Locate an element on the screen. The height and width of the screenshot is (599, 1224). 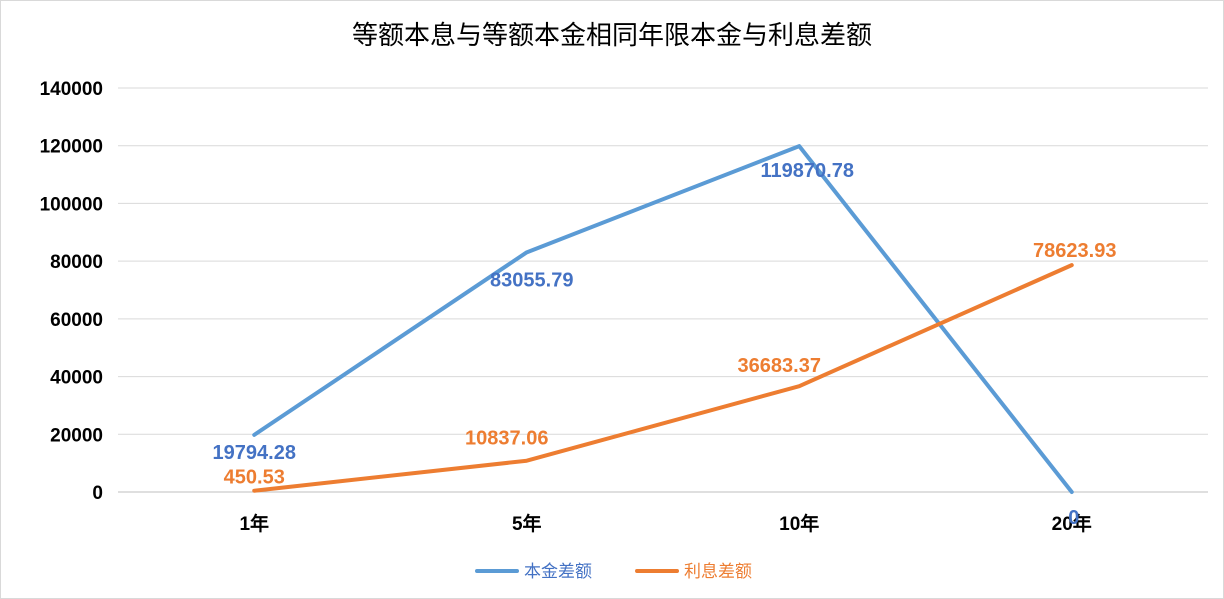
x-tick-label: 20年 is located at coordinates (1072, 523).